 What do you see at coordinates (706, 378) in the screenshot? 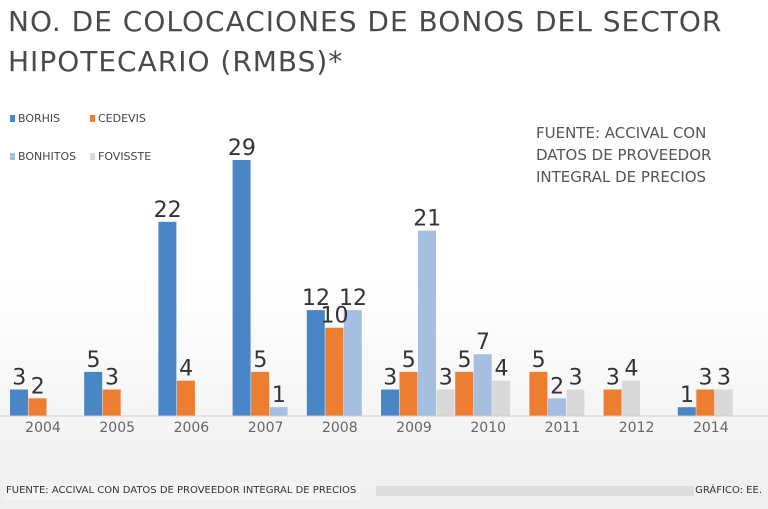
I see `data-label-cedevis-2014: 3` at bounding box center [706, 378].